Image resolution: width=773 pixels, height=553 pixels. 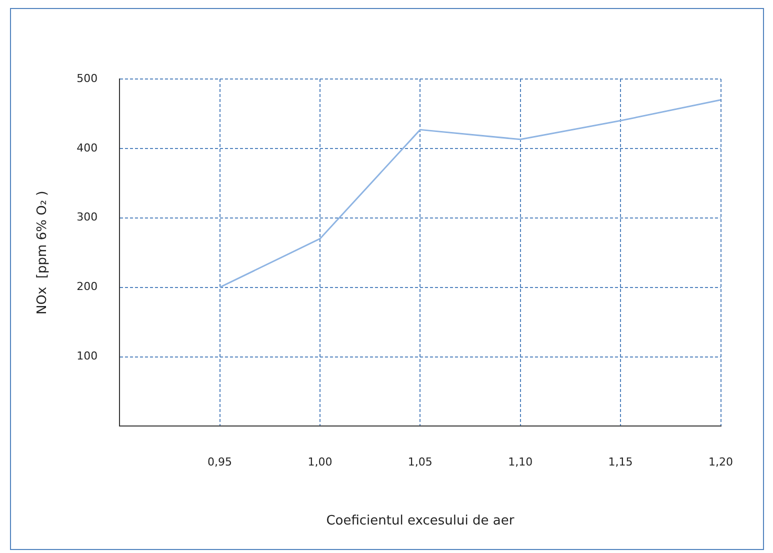 I want to click on x-tick-label: 0,95, so click(x=220, y=462).